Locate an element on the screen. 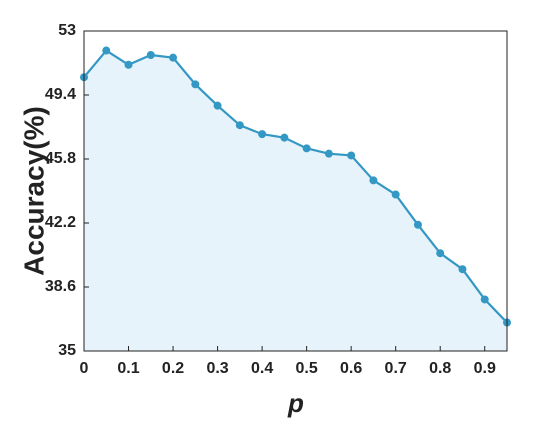  x-tick-label: 0.3 is located at coordinates (217, 368).